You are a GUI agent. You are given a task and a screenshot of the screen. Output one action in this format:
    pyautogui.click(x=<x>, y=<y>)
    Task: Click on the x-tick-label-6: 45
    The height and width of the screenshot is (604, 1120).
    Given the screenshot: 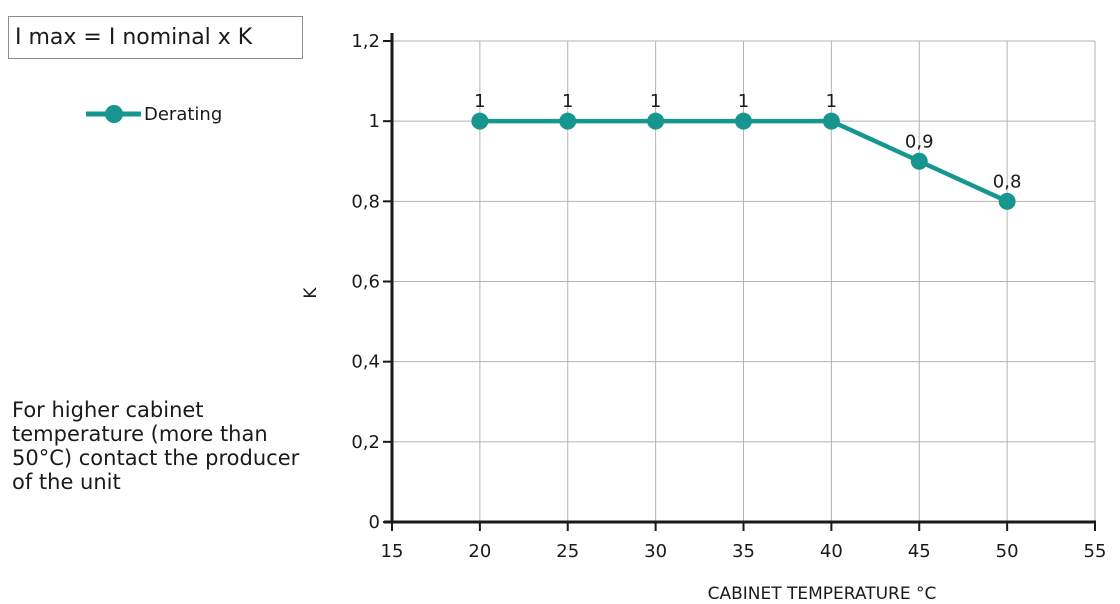 What is the action you would take?
    pyautogui.click(x=919, y=551)
    